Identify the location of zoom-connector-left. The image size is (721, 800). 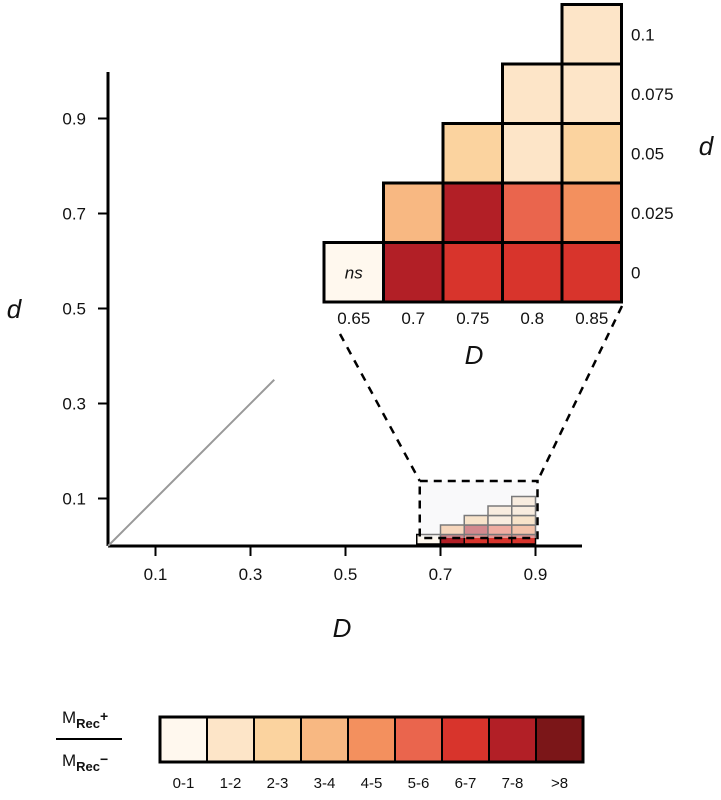
(379, 407).